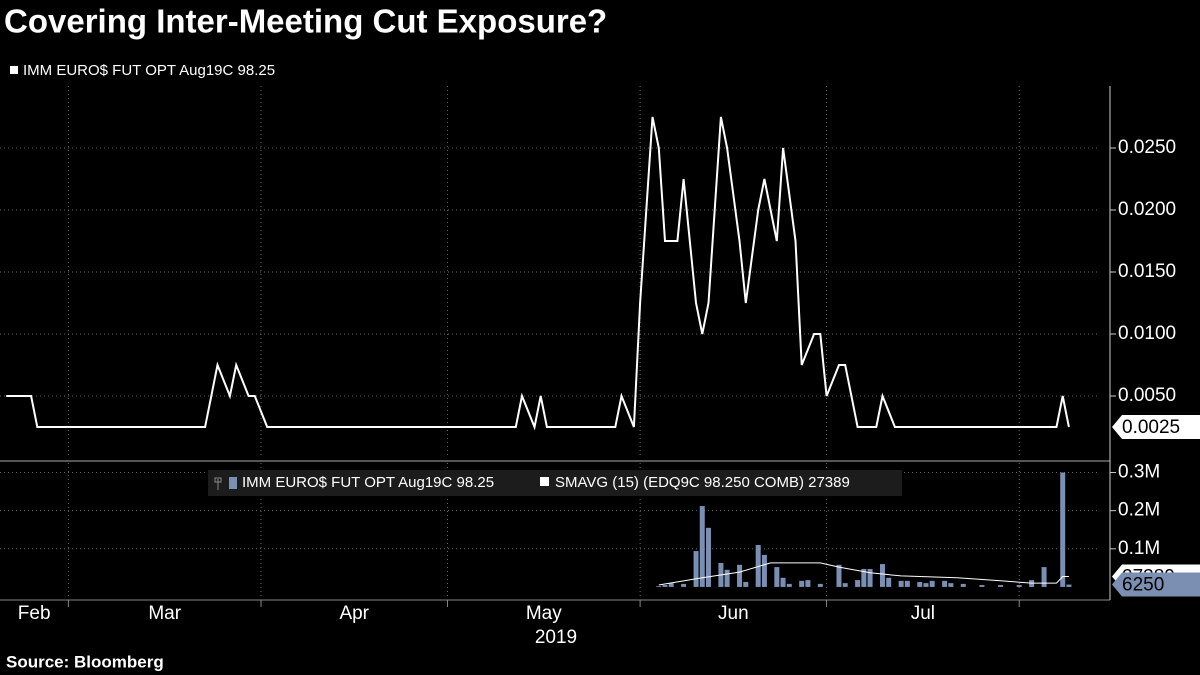 This screenshot has height=675, width=1200. I want to click on last-value-label: 0.0025, so click(1151, 427).